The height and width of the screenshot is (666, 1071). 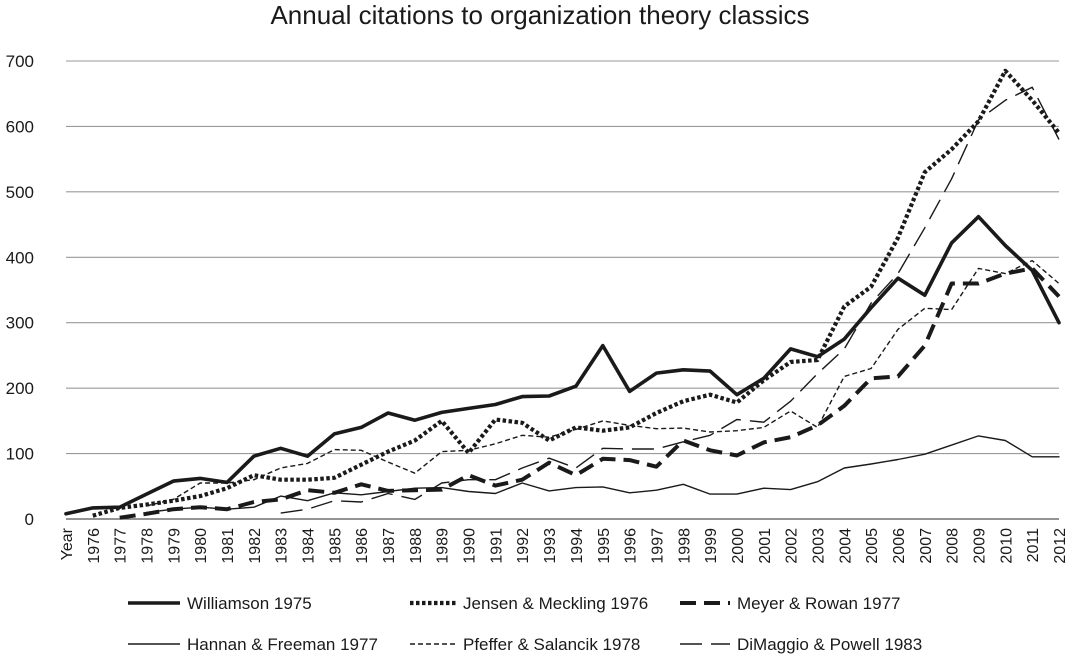 What do you see at coordinates (148, 546) in the screenshot?
I see `x-tick-label: 1978` at bounding box center [148, 546].